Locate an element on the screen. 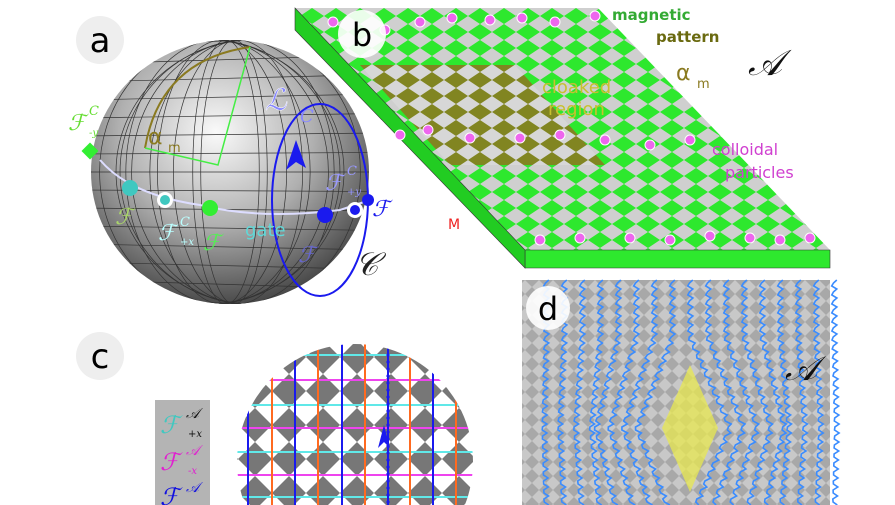 Image resolution: width=895 pixels, height=505 pixels. pattern-disk is located at coordinates (355, 424).